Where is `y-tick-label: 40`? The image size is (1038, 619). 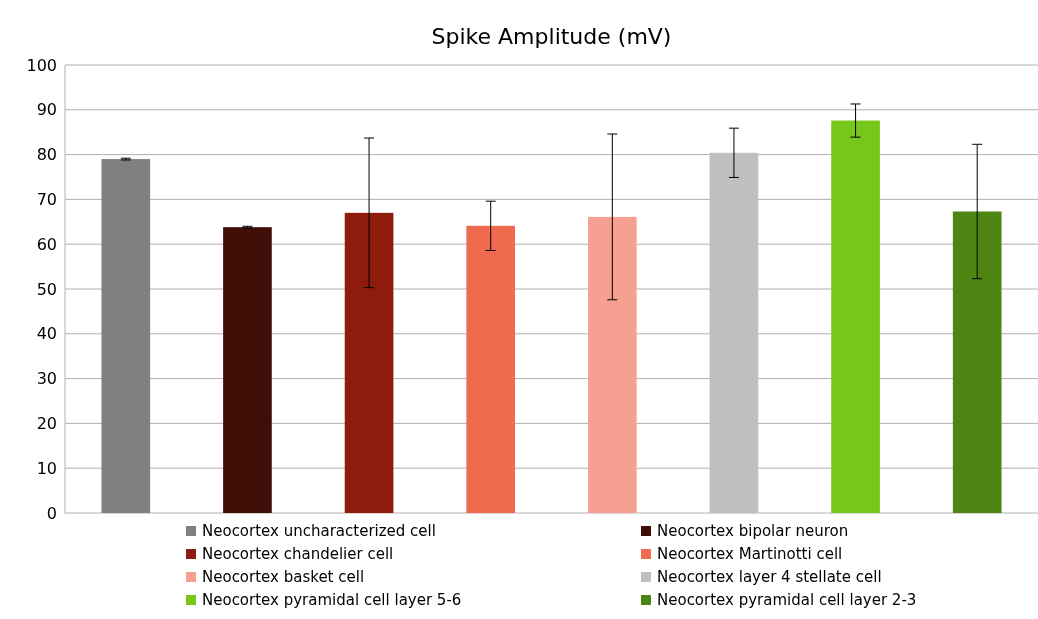 y-tick-label: 40 is located at coordinates (46, 334).